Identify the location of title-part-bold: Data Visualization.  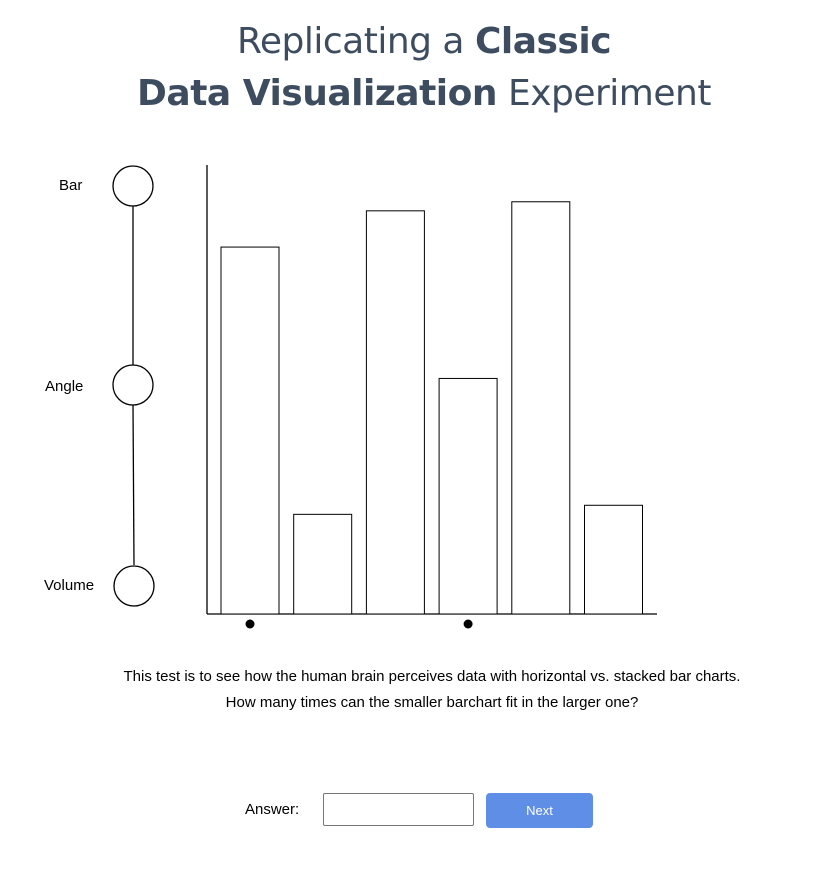
(317, 93).